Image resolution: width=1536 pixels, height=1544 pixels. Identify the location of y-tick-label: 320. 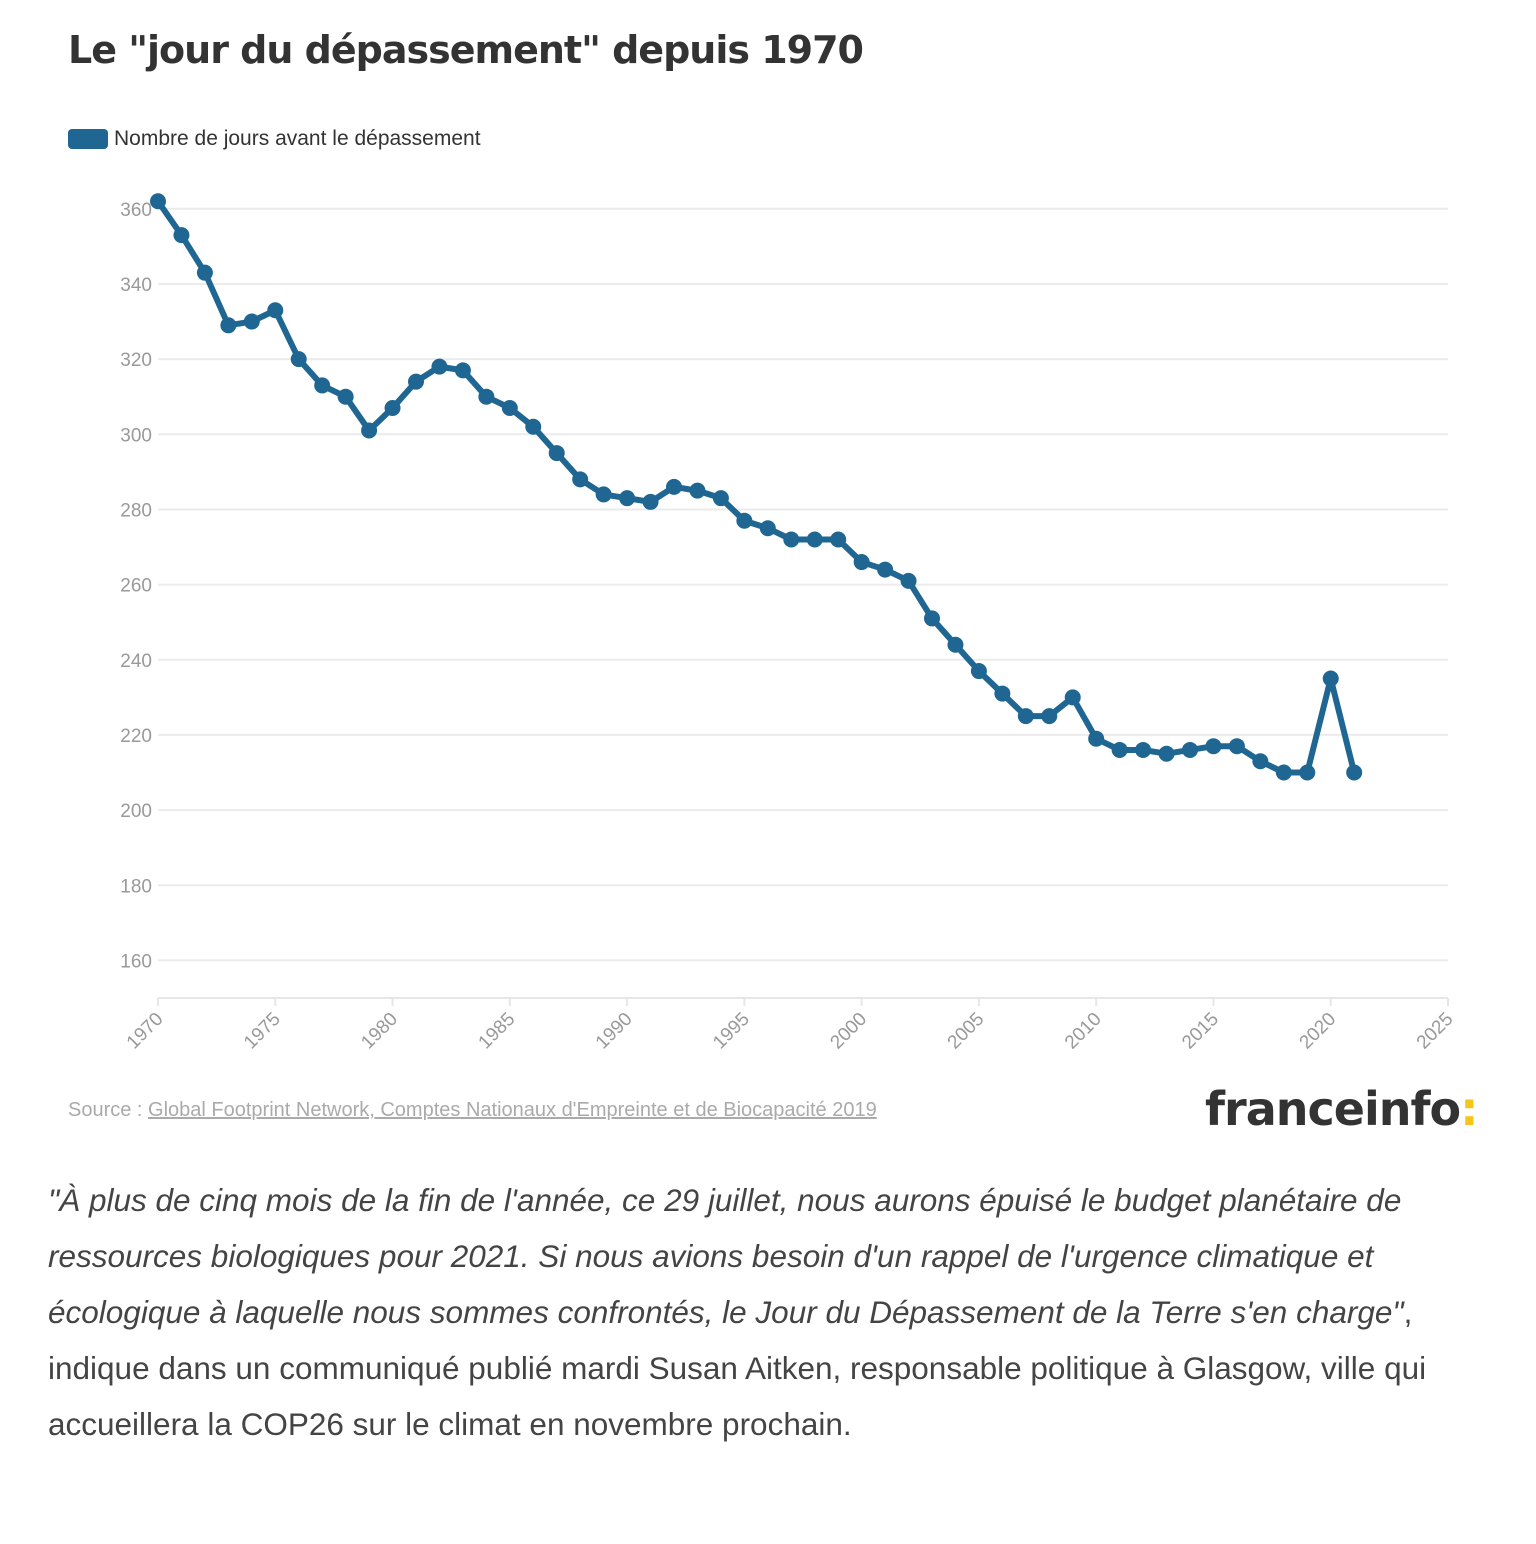
(136, 360).